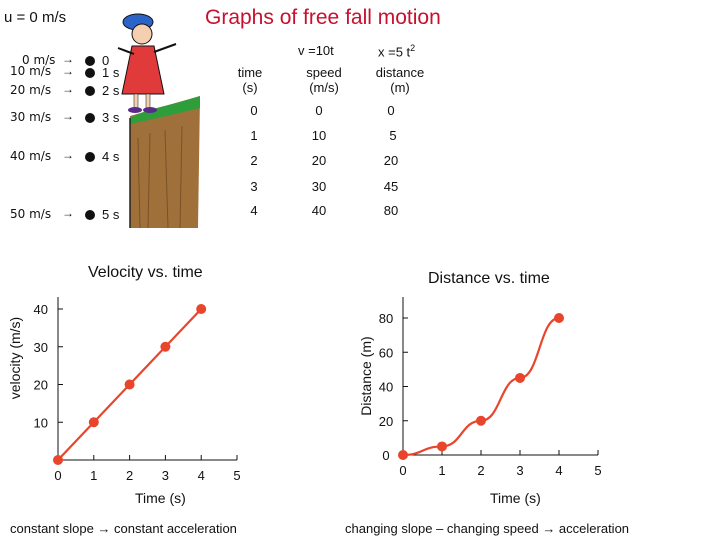  I want to click on velocity-caption: constant slope → constant acceleration, so click(123, 528).